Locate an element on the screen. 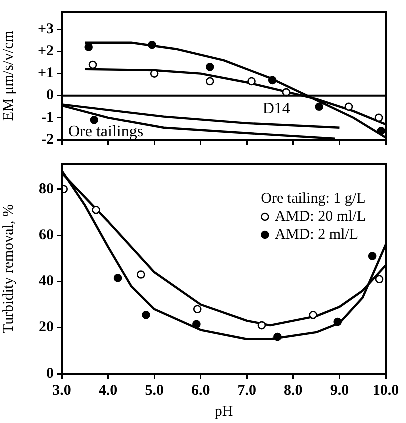 The image size is (406, 423). x-tick-label: 8.0 is located at coordinates (293, 390).